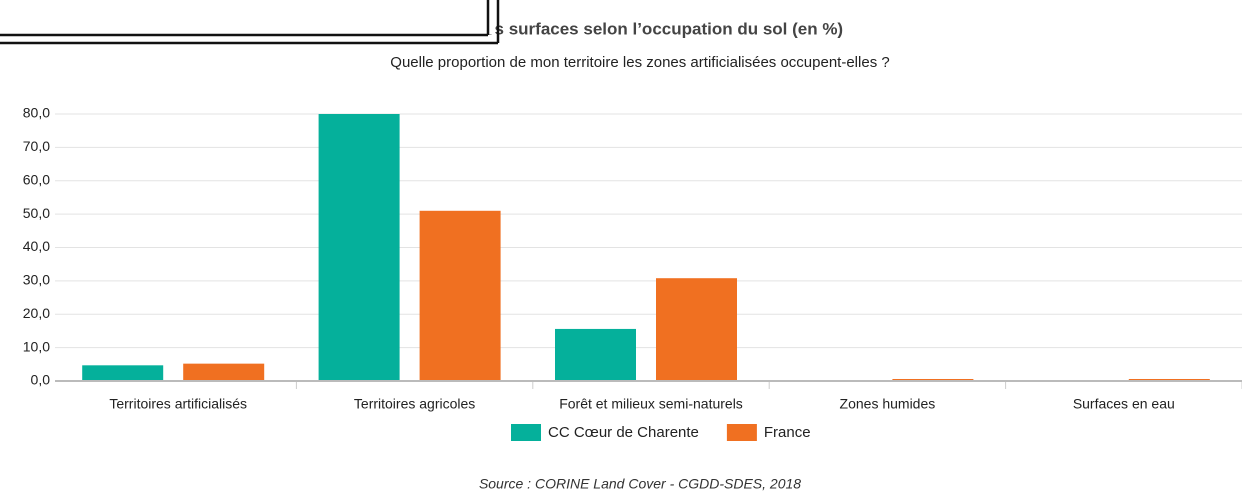  I want to click on y-tick-label: 50,0, so click(36, 213).